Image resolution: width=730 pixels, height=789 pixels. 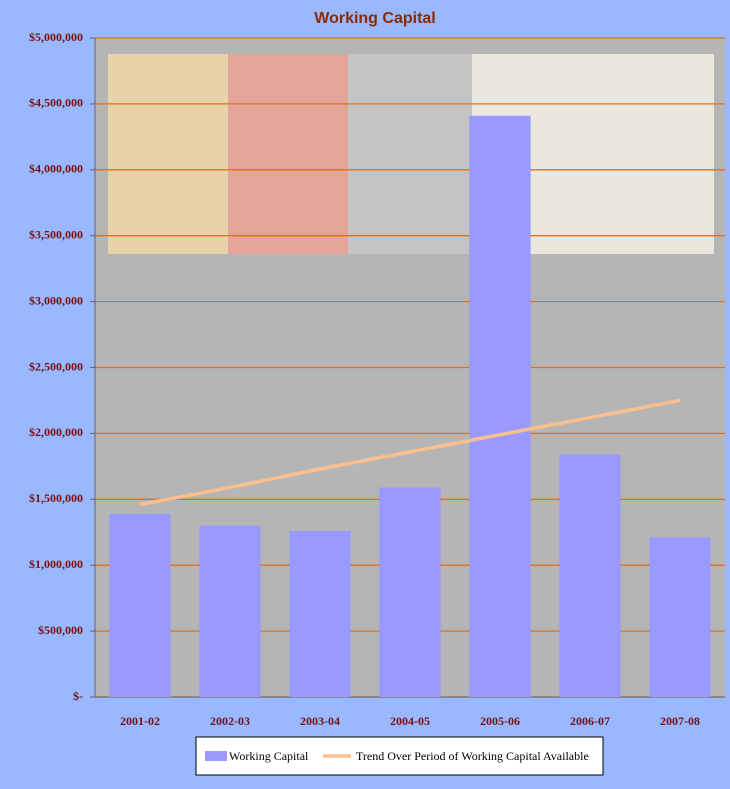 What do you see at coordinates (56, 498) in the screenshot?
I see `y-tick-label: $1,500,000` at bounding box center [56, 498].